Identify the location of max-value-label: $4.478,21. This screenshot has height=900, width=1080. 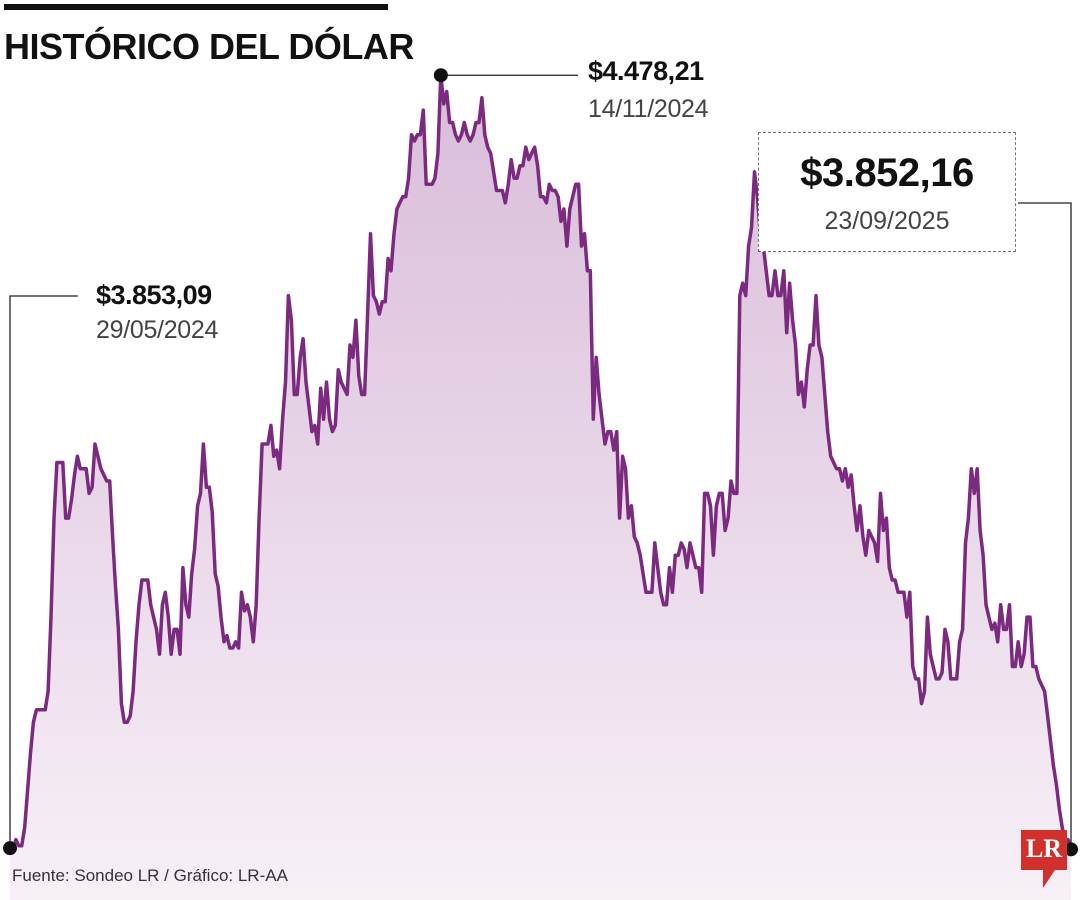
(646, 71).